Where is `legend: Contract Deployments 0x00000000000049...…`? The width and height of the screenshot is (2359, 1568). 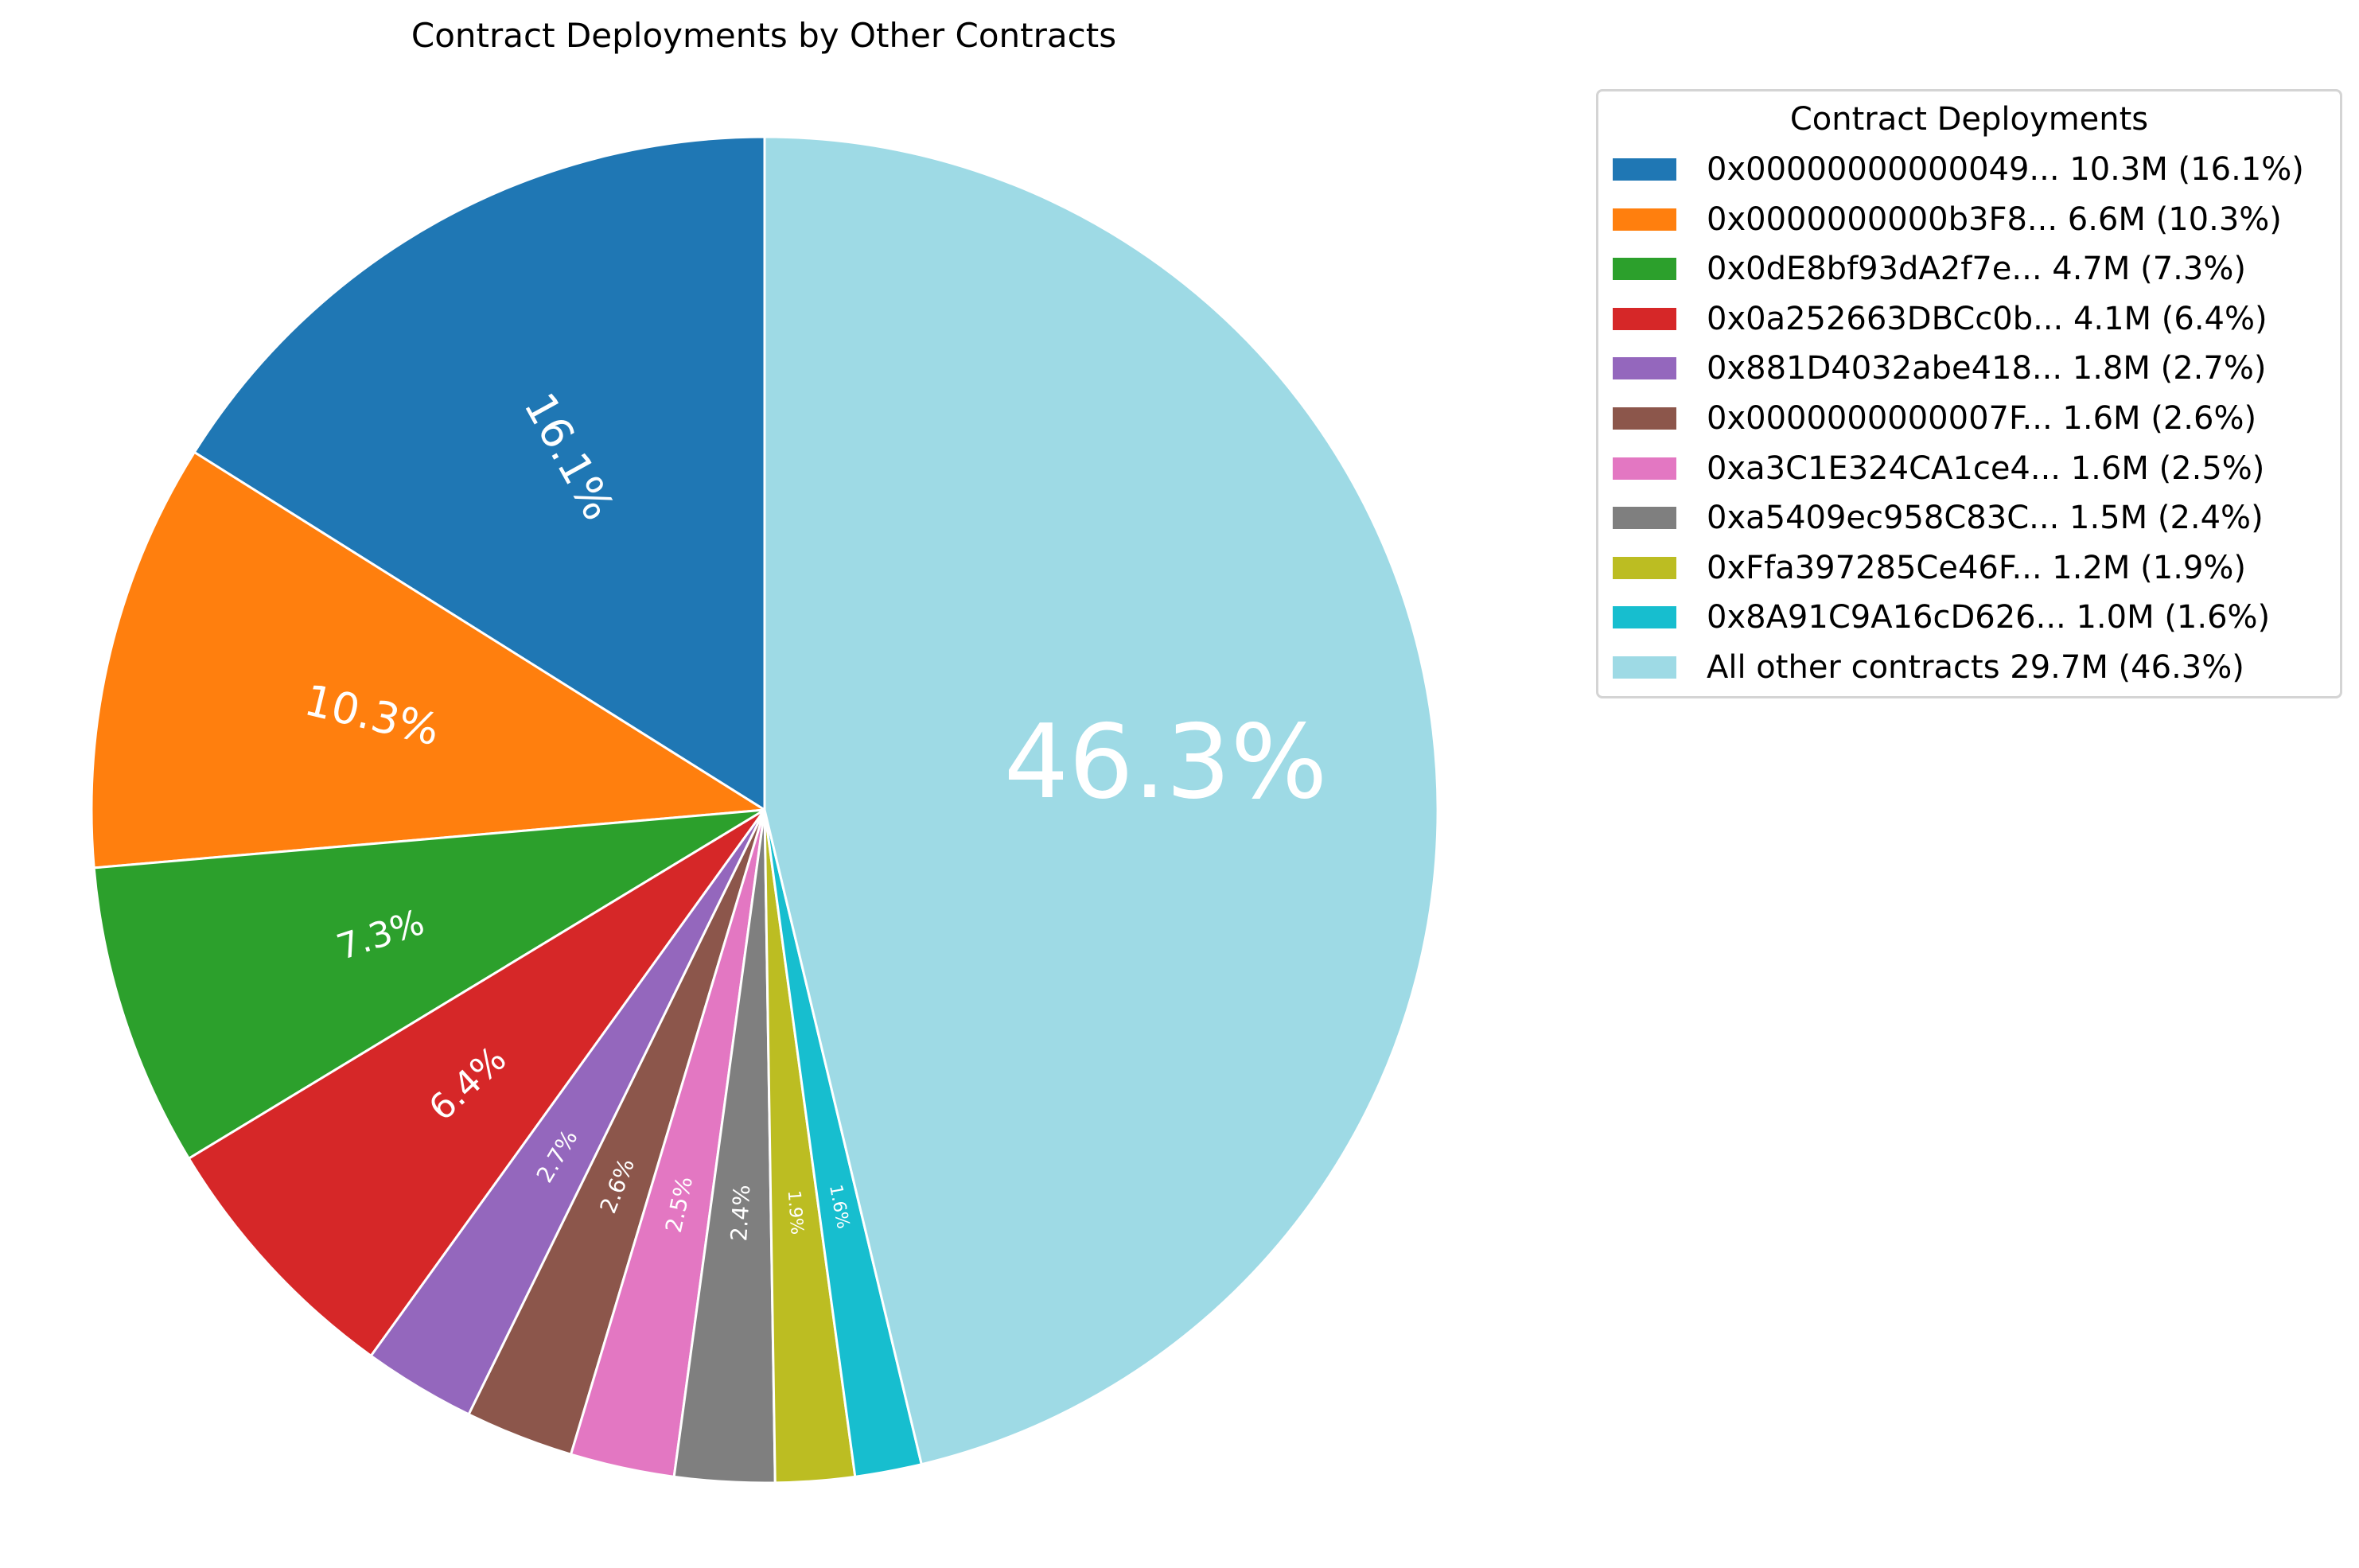
legend: Contract Deployments 0x00000000000049...… is located at coordinates (1969, 393).